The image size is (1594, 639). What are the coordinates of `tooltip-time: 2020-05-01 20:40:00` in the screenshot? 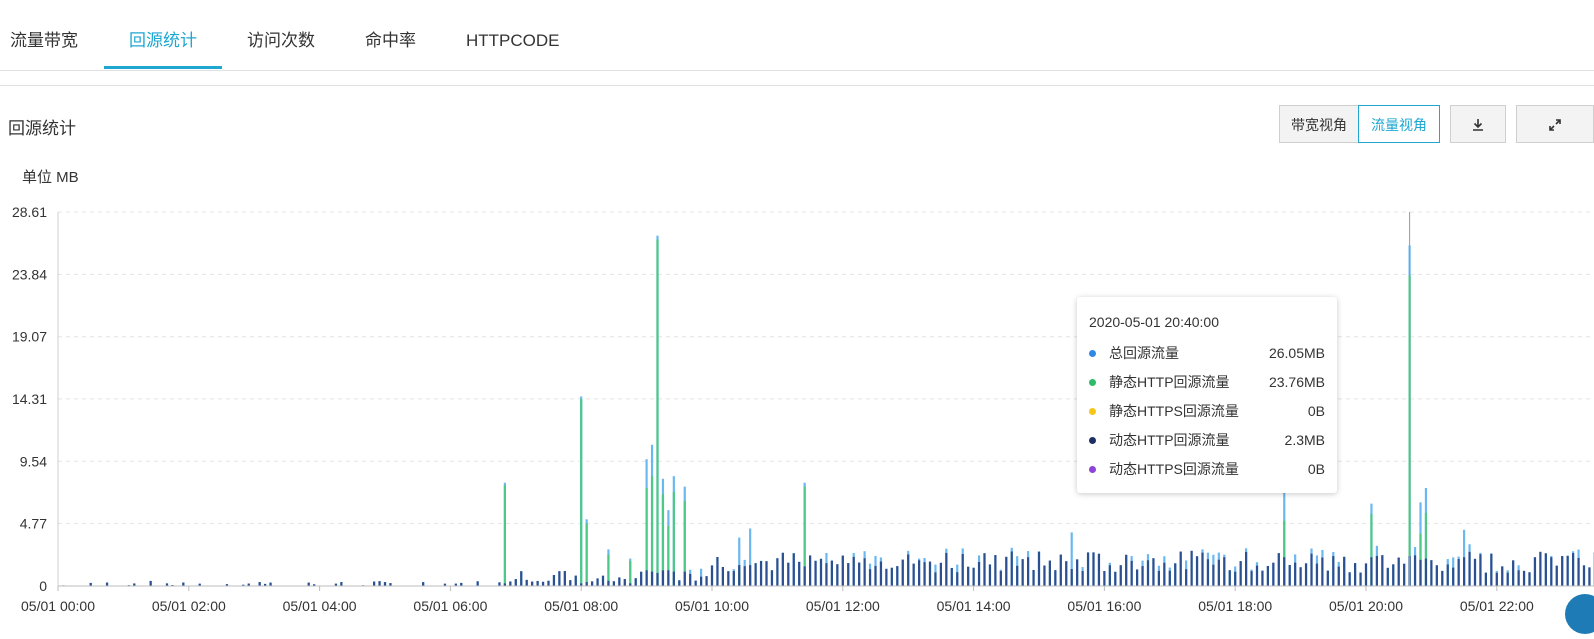 It's located at (1154, 322).